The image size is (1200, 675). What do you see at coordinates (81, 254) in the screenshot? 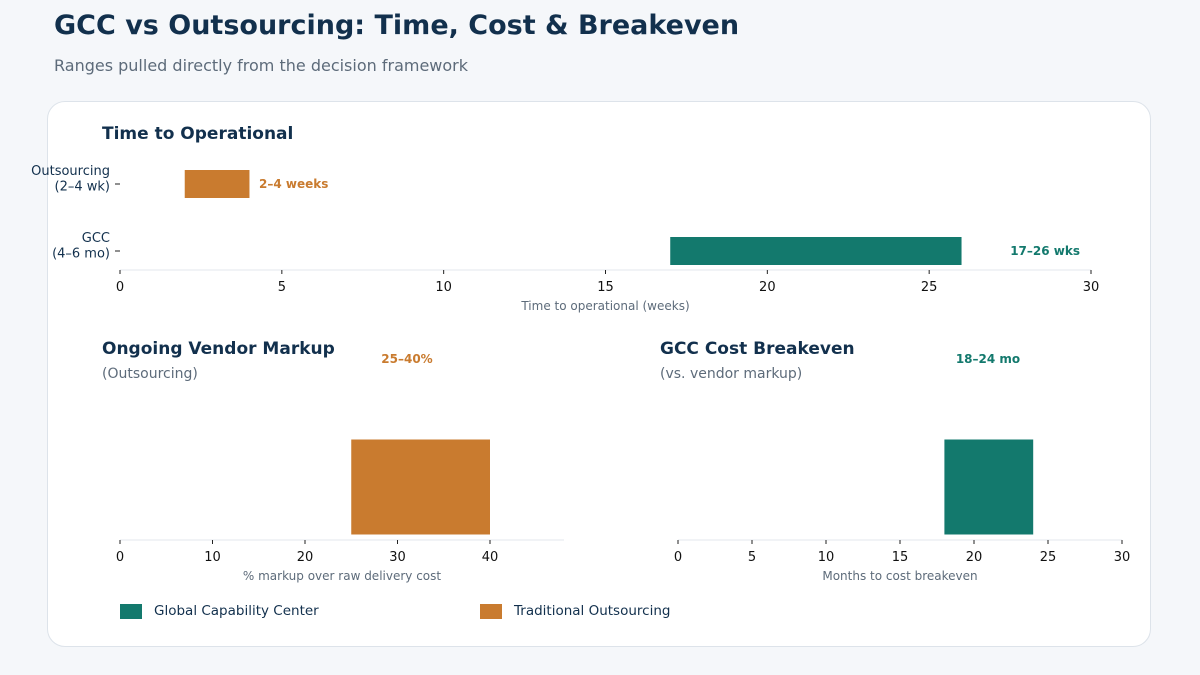
I see `time-y-category-label: (4–6 mo)` at bounding box center [81, 254].